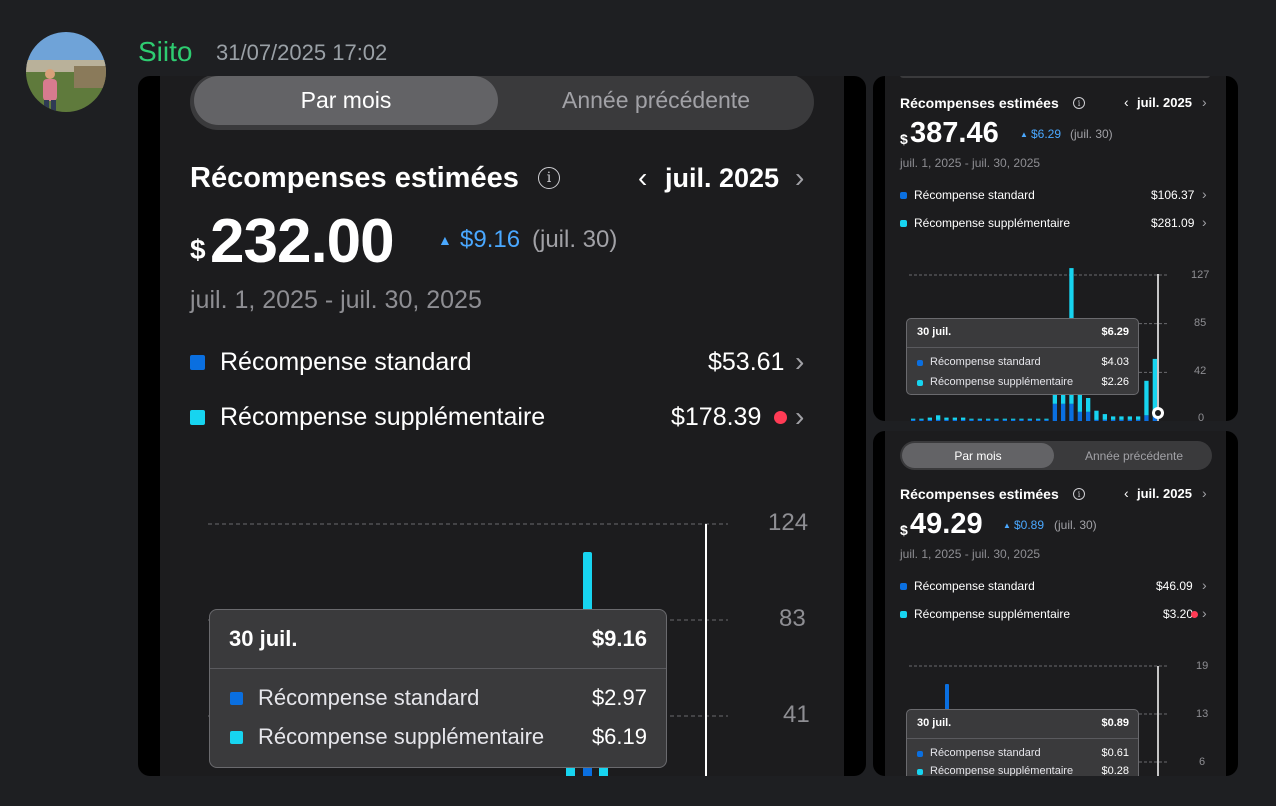 Image resolution: width=1276 pixels, height=806 pixels. Describe the element at coordinates (1091, 134) in the screenshot. I see `change-date: (juil. 30)` at that location.